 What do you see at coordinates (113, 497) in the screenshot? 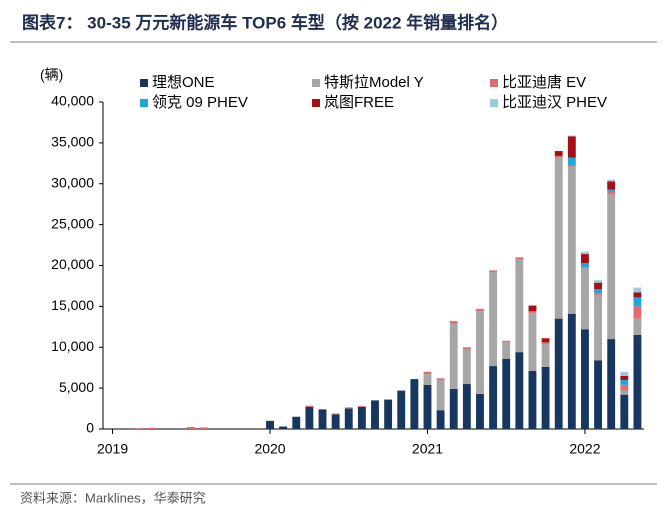
I see `source: 资料来源：Marklines，华泰研究` at bounding box center [113, 497].